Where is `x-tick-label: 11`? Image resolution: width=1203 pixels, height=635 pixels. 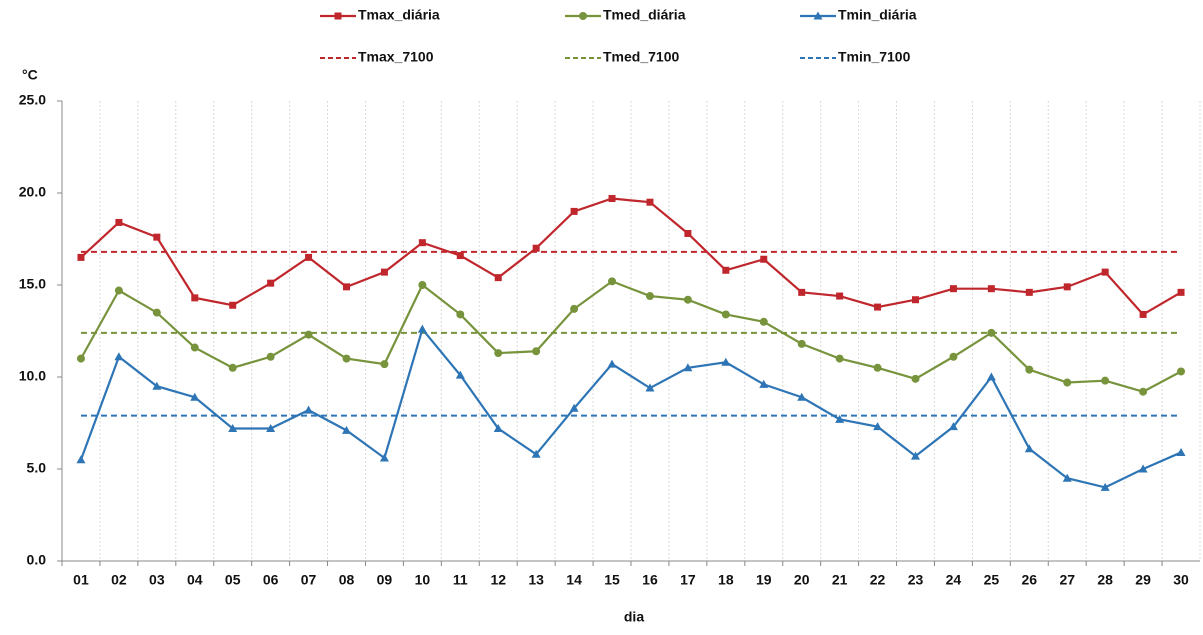 x-tick-label: 11 is located at coordinates (460, 580).